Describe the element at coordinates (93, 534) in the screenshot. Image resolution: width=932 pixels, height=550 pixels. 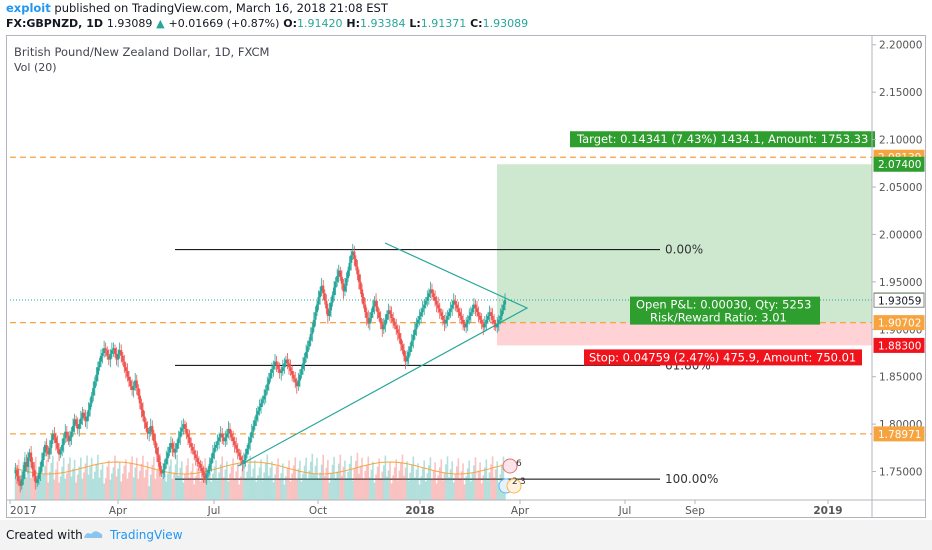
I see `tradingview-logo-icon` at that location.